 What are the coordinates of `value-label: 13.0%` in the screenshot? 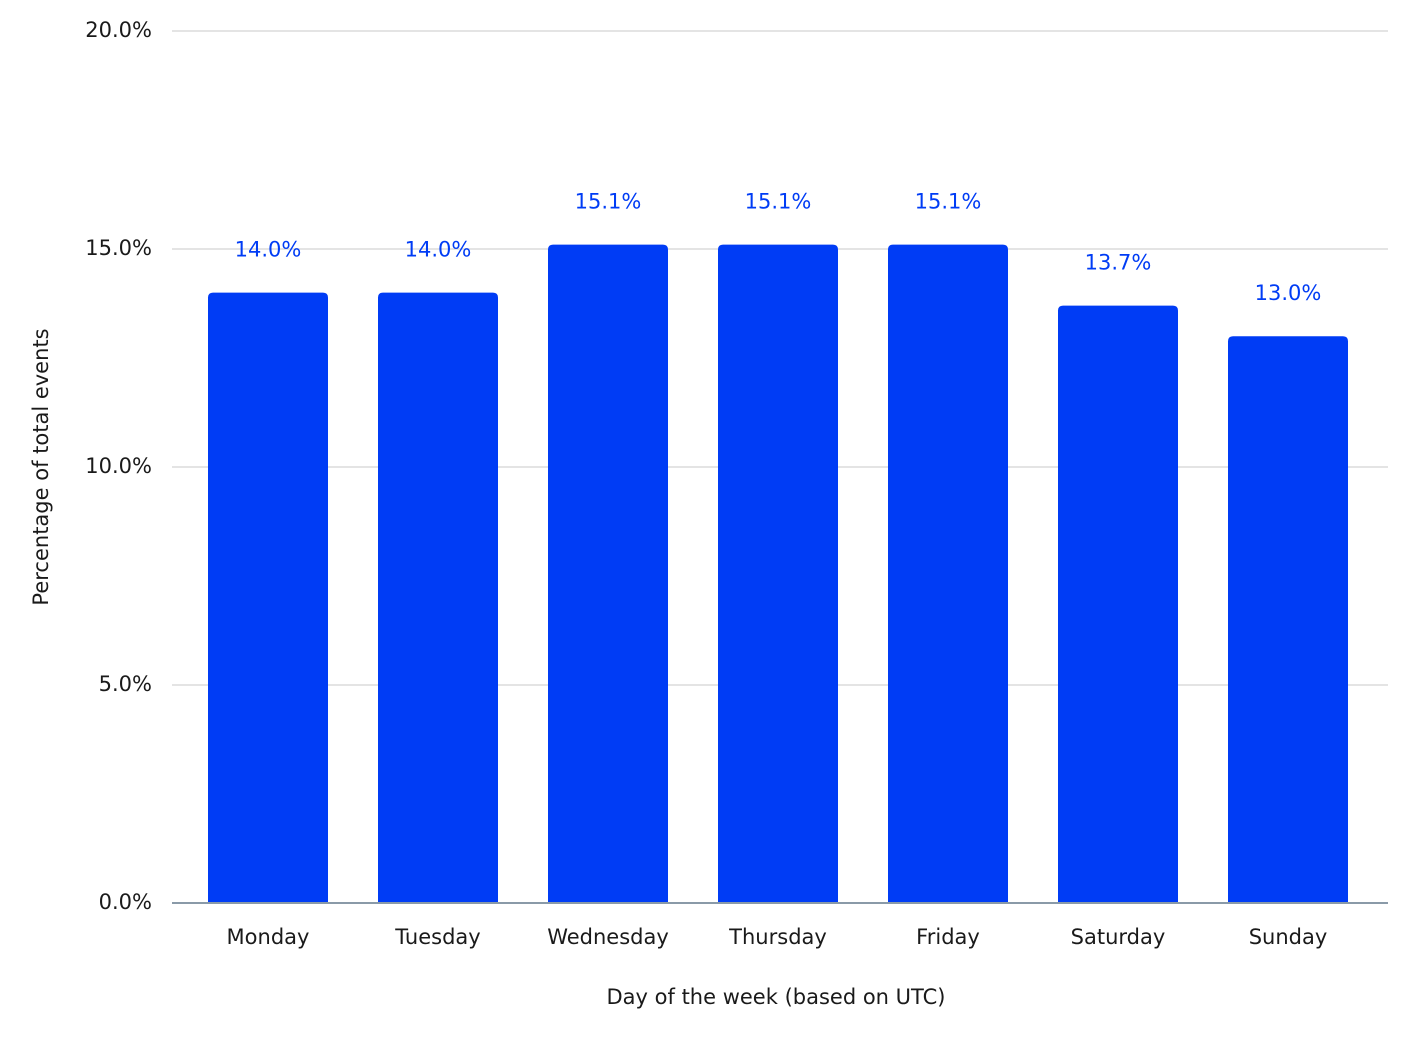 It's located at (1288, 293).